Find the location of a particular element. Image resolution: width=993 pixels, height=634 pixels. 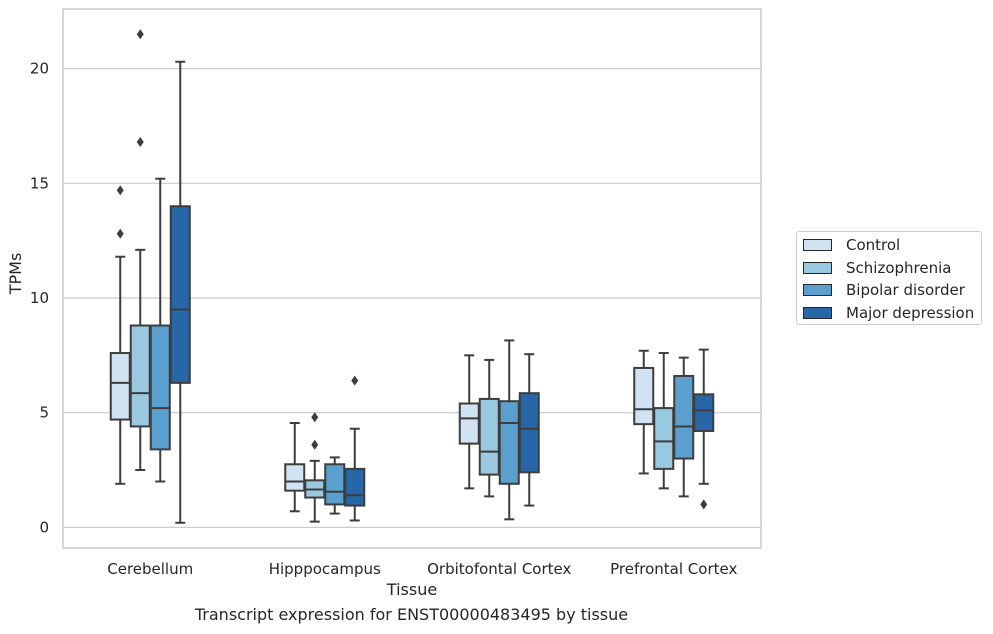

legend-item-bipolar-disorder: Bipolar disorder is located at coordinates (884, 290).